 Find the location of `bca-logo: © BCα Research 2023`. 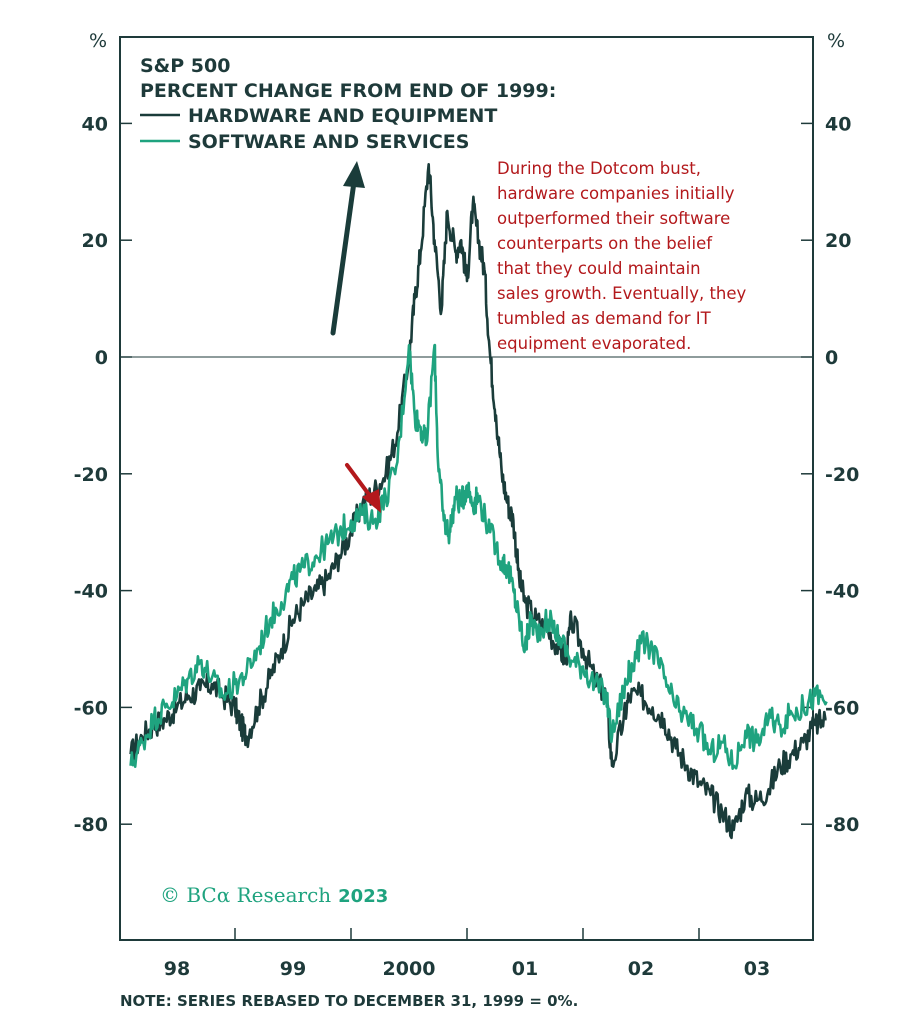

bca-logo: © BCα Research 2023 is located at coordinates (274, 895).